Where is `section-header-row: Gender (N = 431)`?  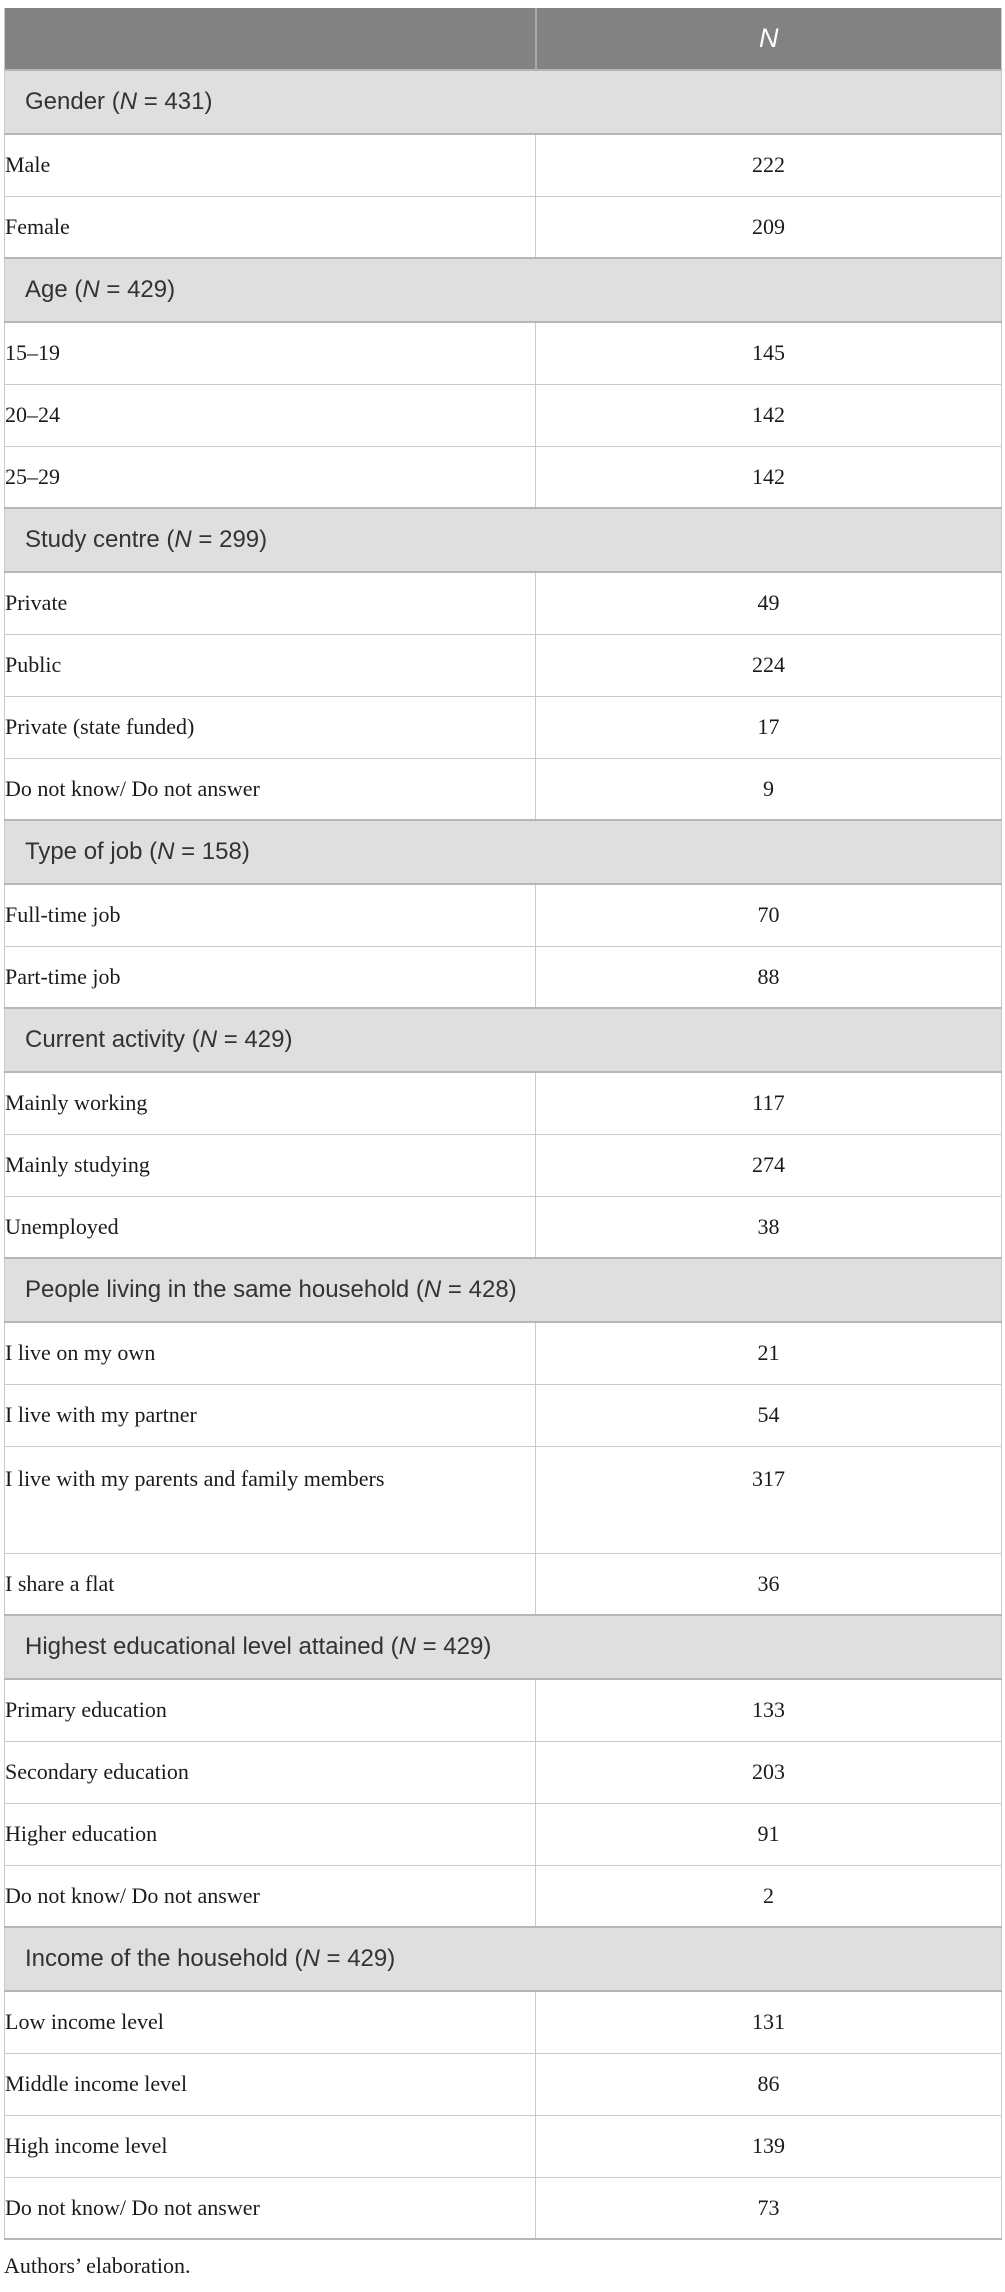 section-header-row: Gender (N = 431) is located at coordinates (503, 102).